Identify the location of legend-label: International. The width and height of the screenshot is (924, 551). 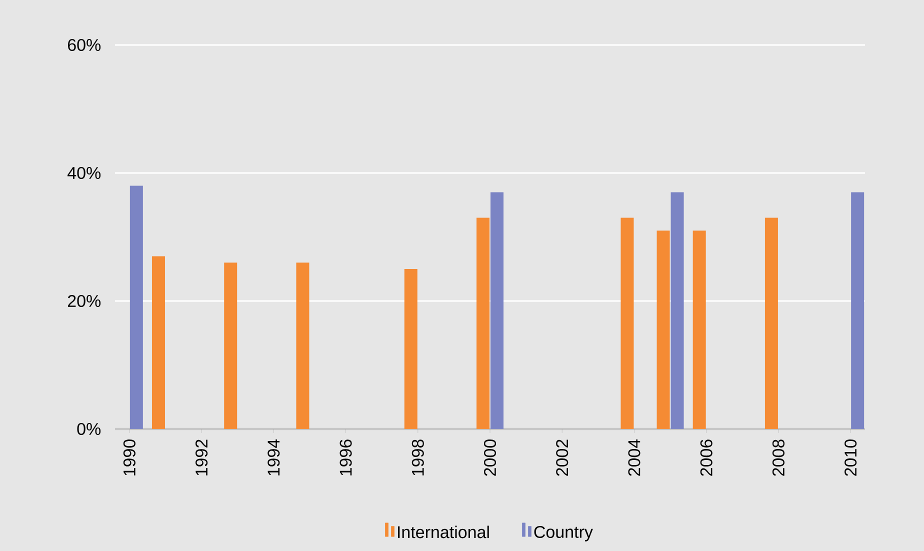
(443, 532).